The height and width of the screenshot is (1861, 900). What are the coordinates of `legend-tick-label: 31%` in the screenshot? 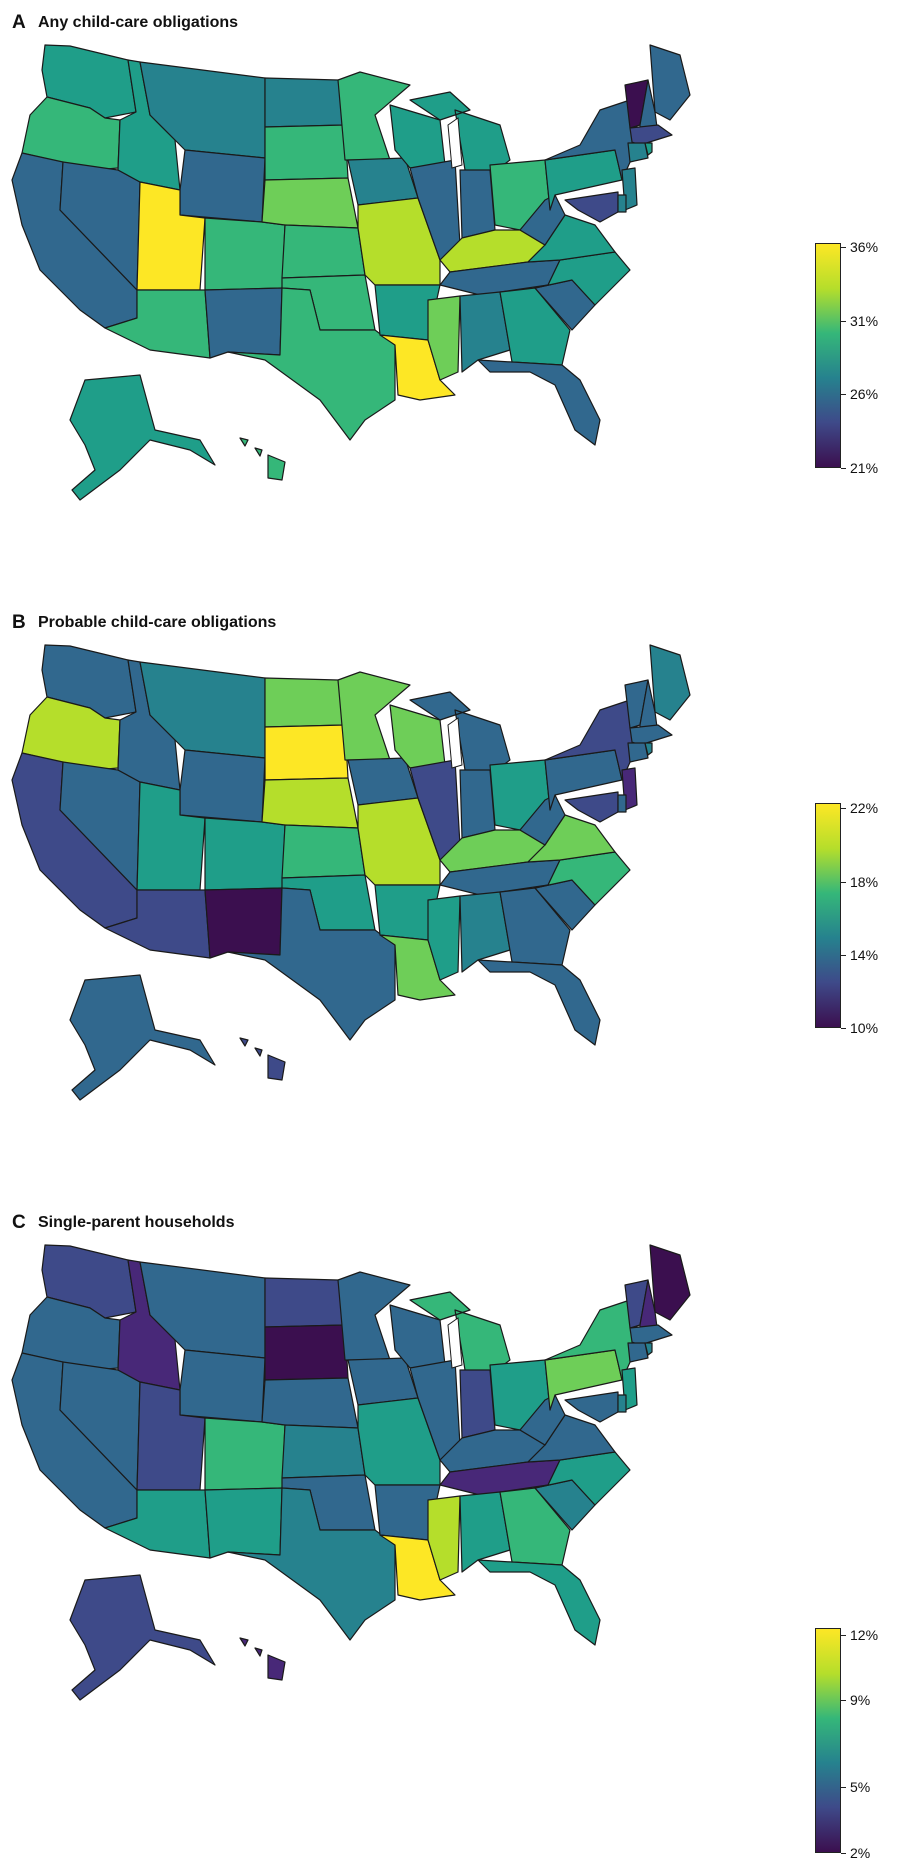 It's located at (864, 320).